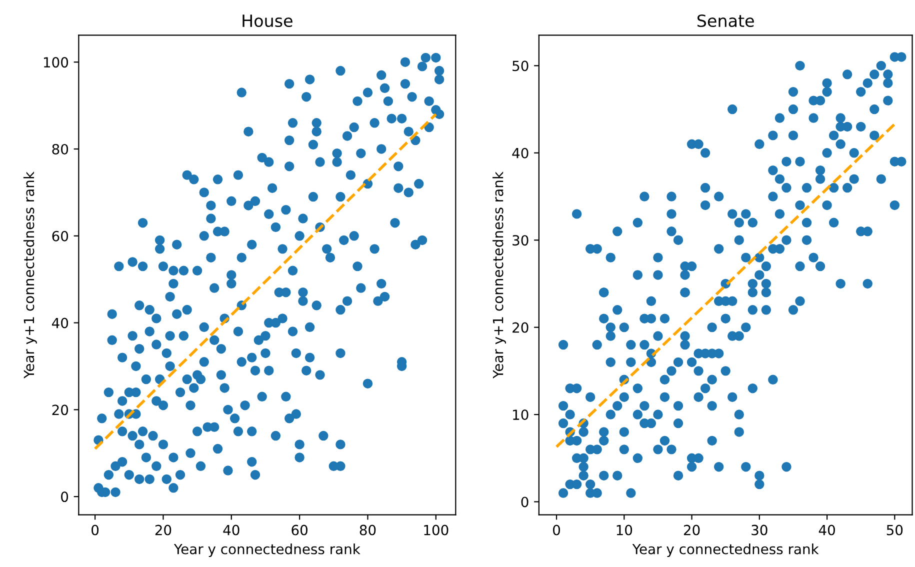 The image size is (915, 567). What do you see at coordinates (520, 66) in the screenshot?
I see `y-tick-label: 50` at bounding box center [520, 66].